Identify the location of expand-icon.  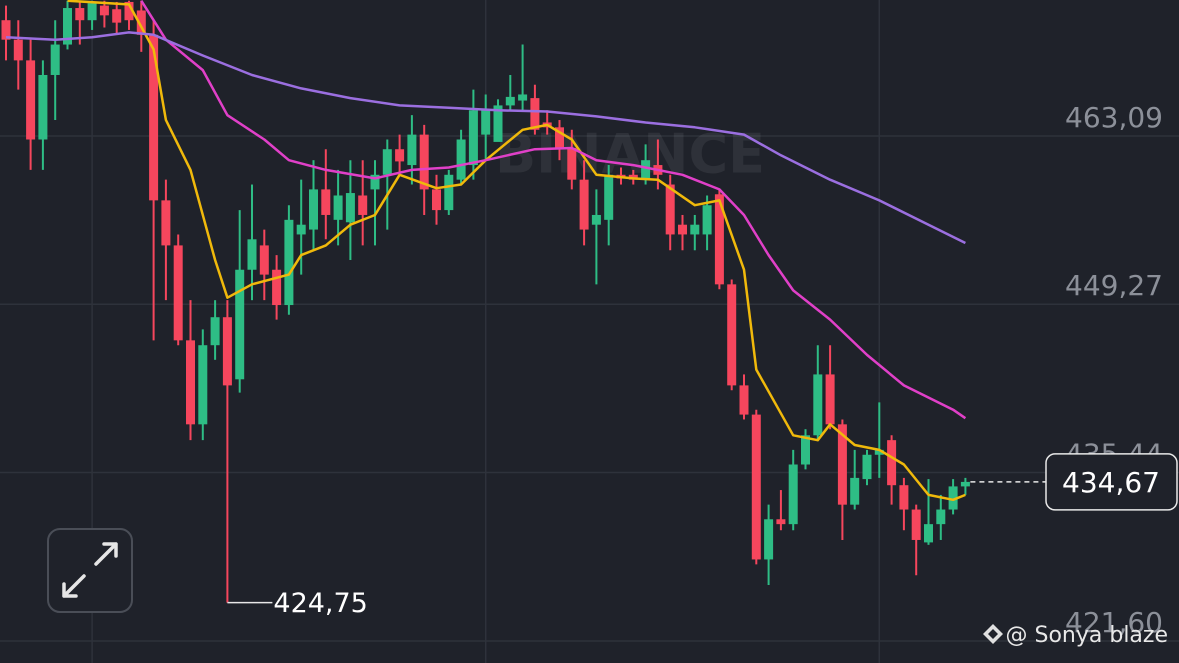
(90, 570).